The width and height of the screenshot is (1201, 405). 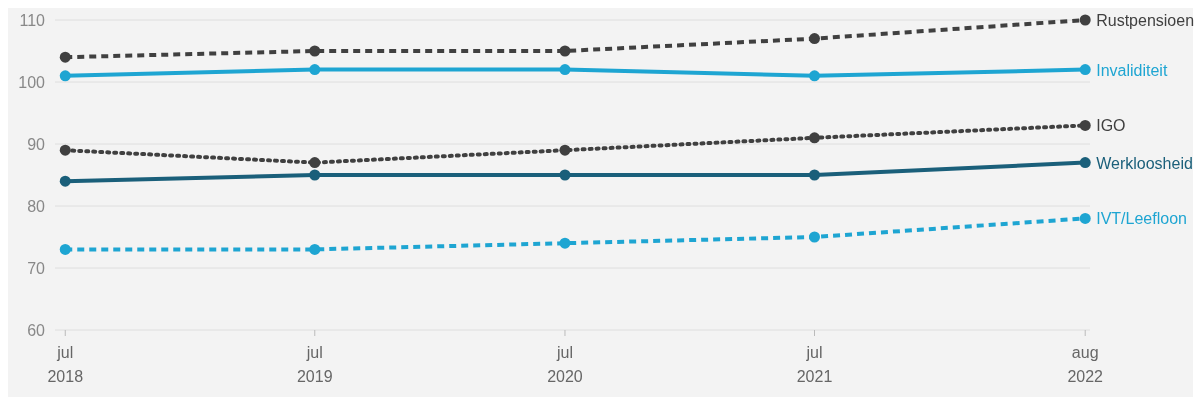 What do you see at coordinates (36, 144) in the screenshot?
I see `y-tick-label: 90` at bounding box center [36, 144].